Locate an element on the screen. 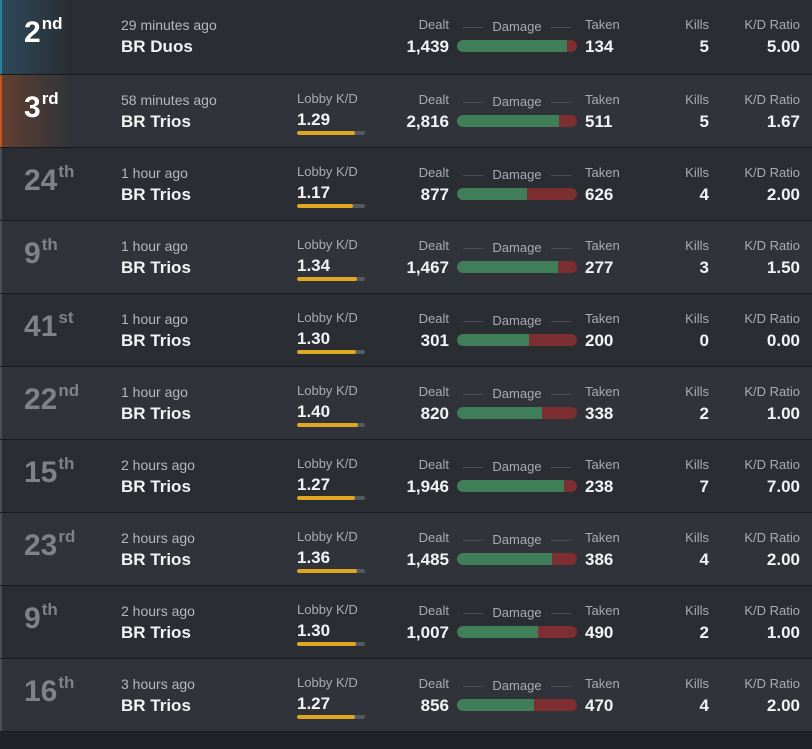 This screenshot has width=812, height=749. kills-value: 0 is located at coordinates (704, 340).